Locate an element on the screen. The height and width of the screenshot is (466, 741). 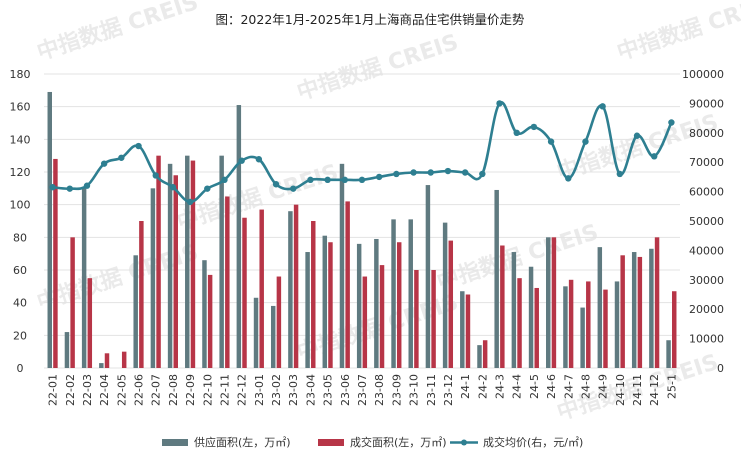
x-tick-label: 24-3 is located at coordinates (500, 386).